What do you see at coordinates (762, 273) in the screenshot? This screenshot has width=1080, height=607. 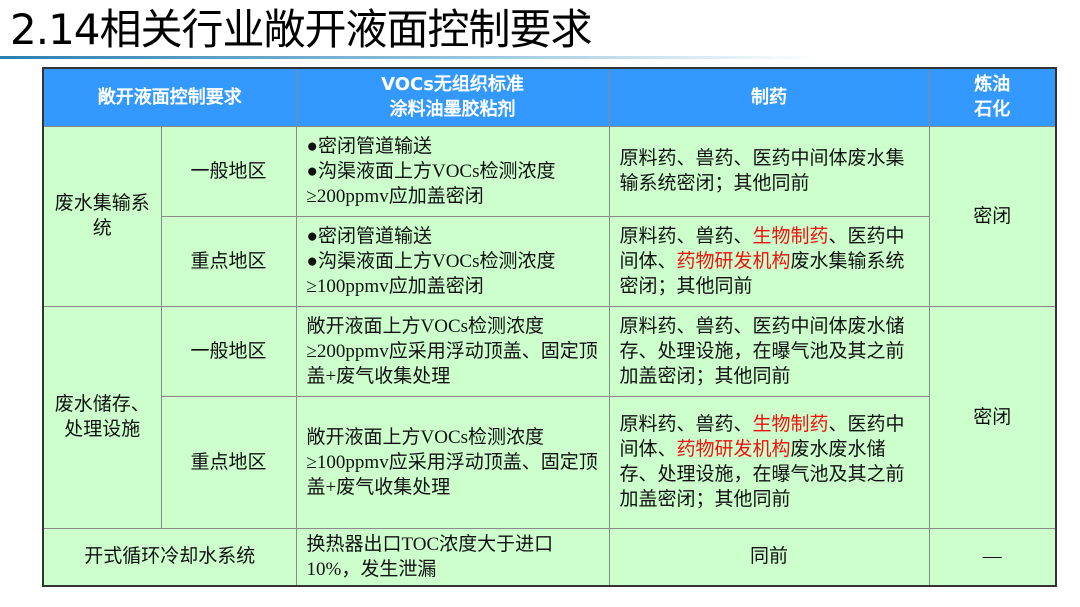 I see `text: 废水集输系统密闭；其他同前` at bounding box center [762, 273].